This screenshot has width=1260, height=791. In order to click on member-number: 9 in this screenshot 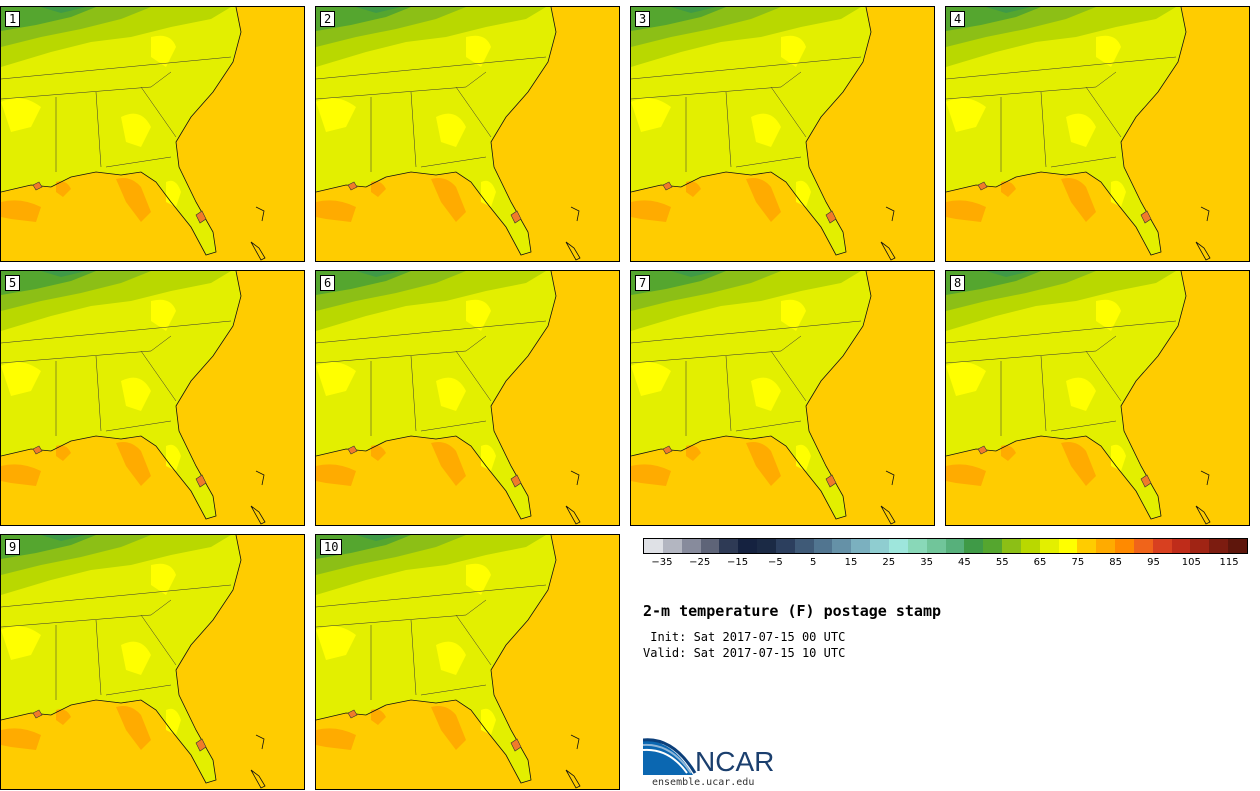, I will do `click(13, 547)`.